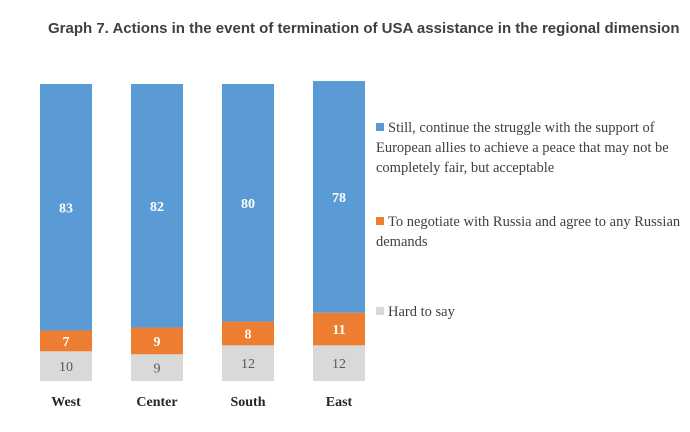  I want to click on data-label-east-series-1: 78, so click(339, 198).